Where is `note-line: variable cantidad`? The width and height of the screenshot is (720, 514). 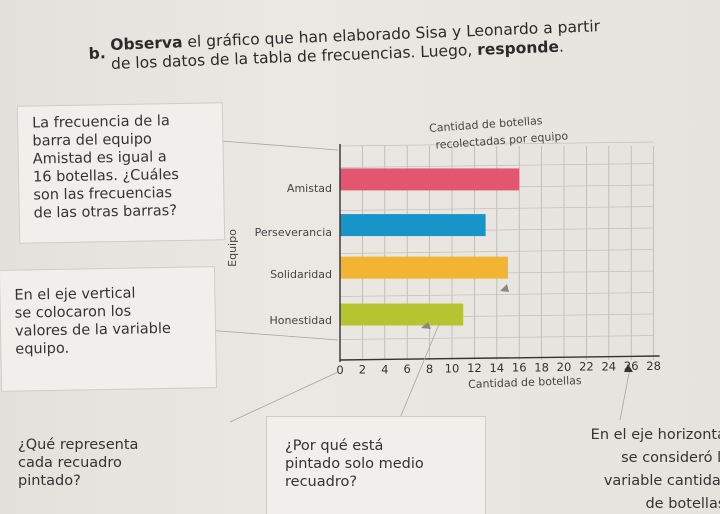
note-line: variable cantidad is located at coordinates (661, 481).